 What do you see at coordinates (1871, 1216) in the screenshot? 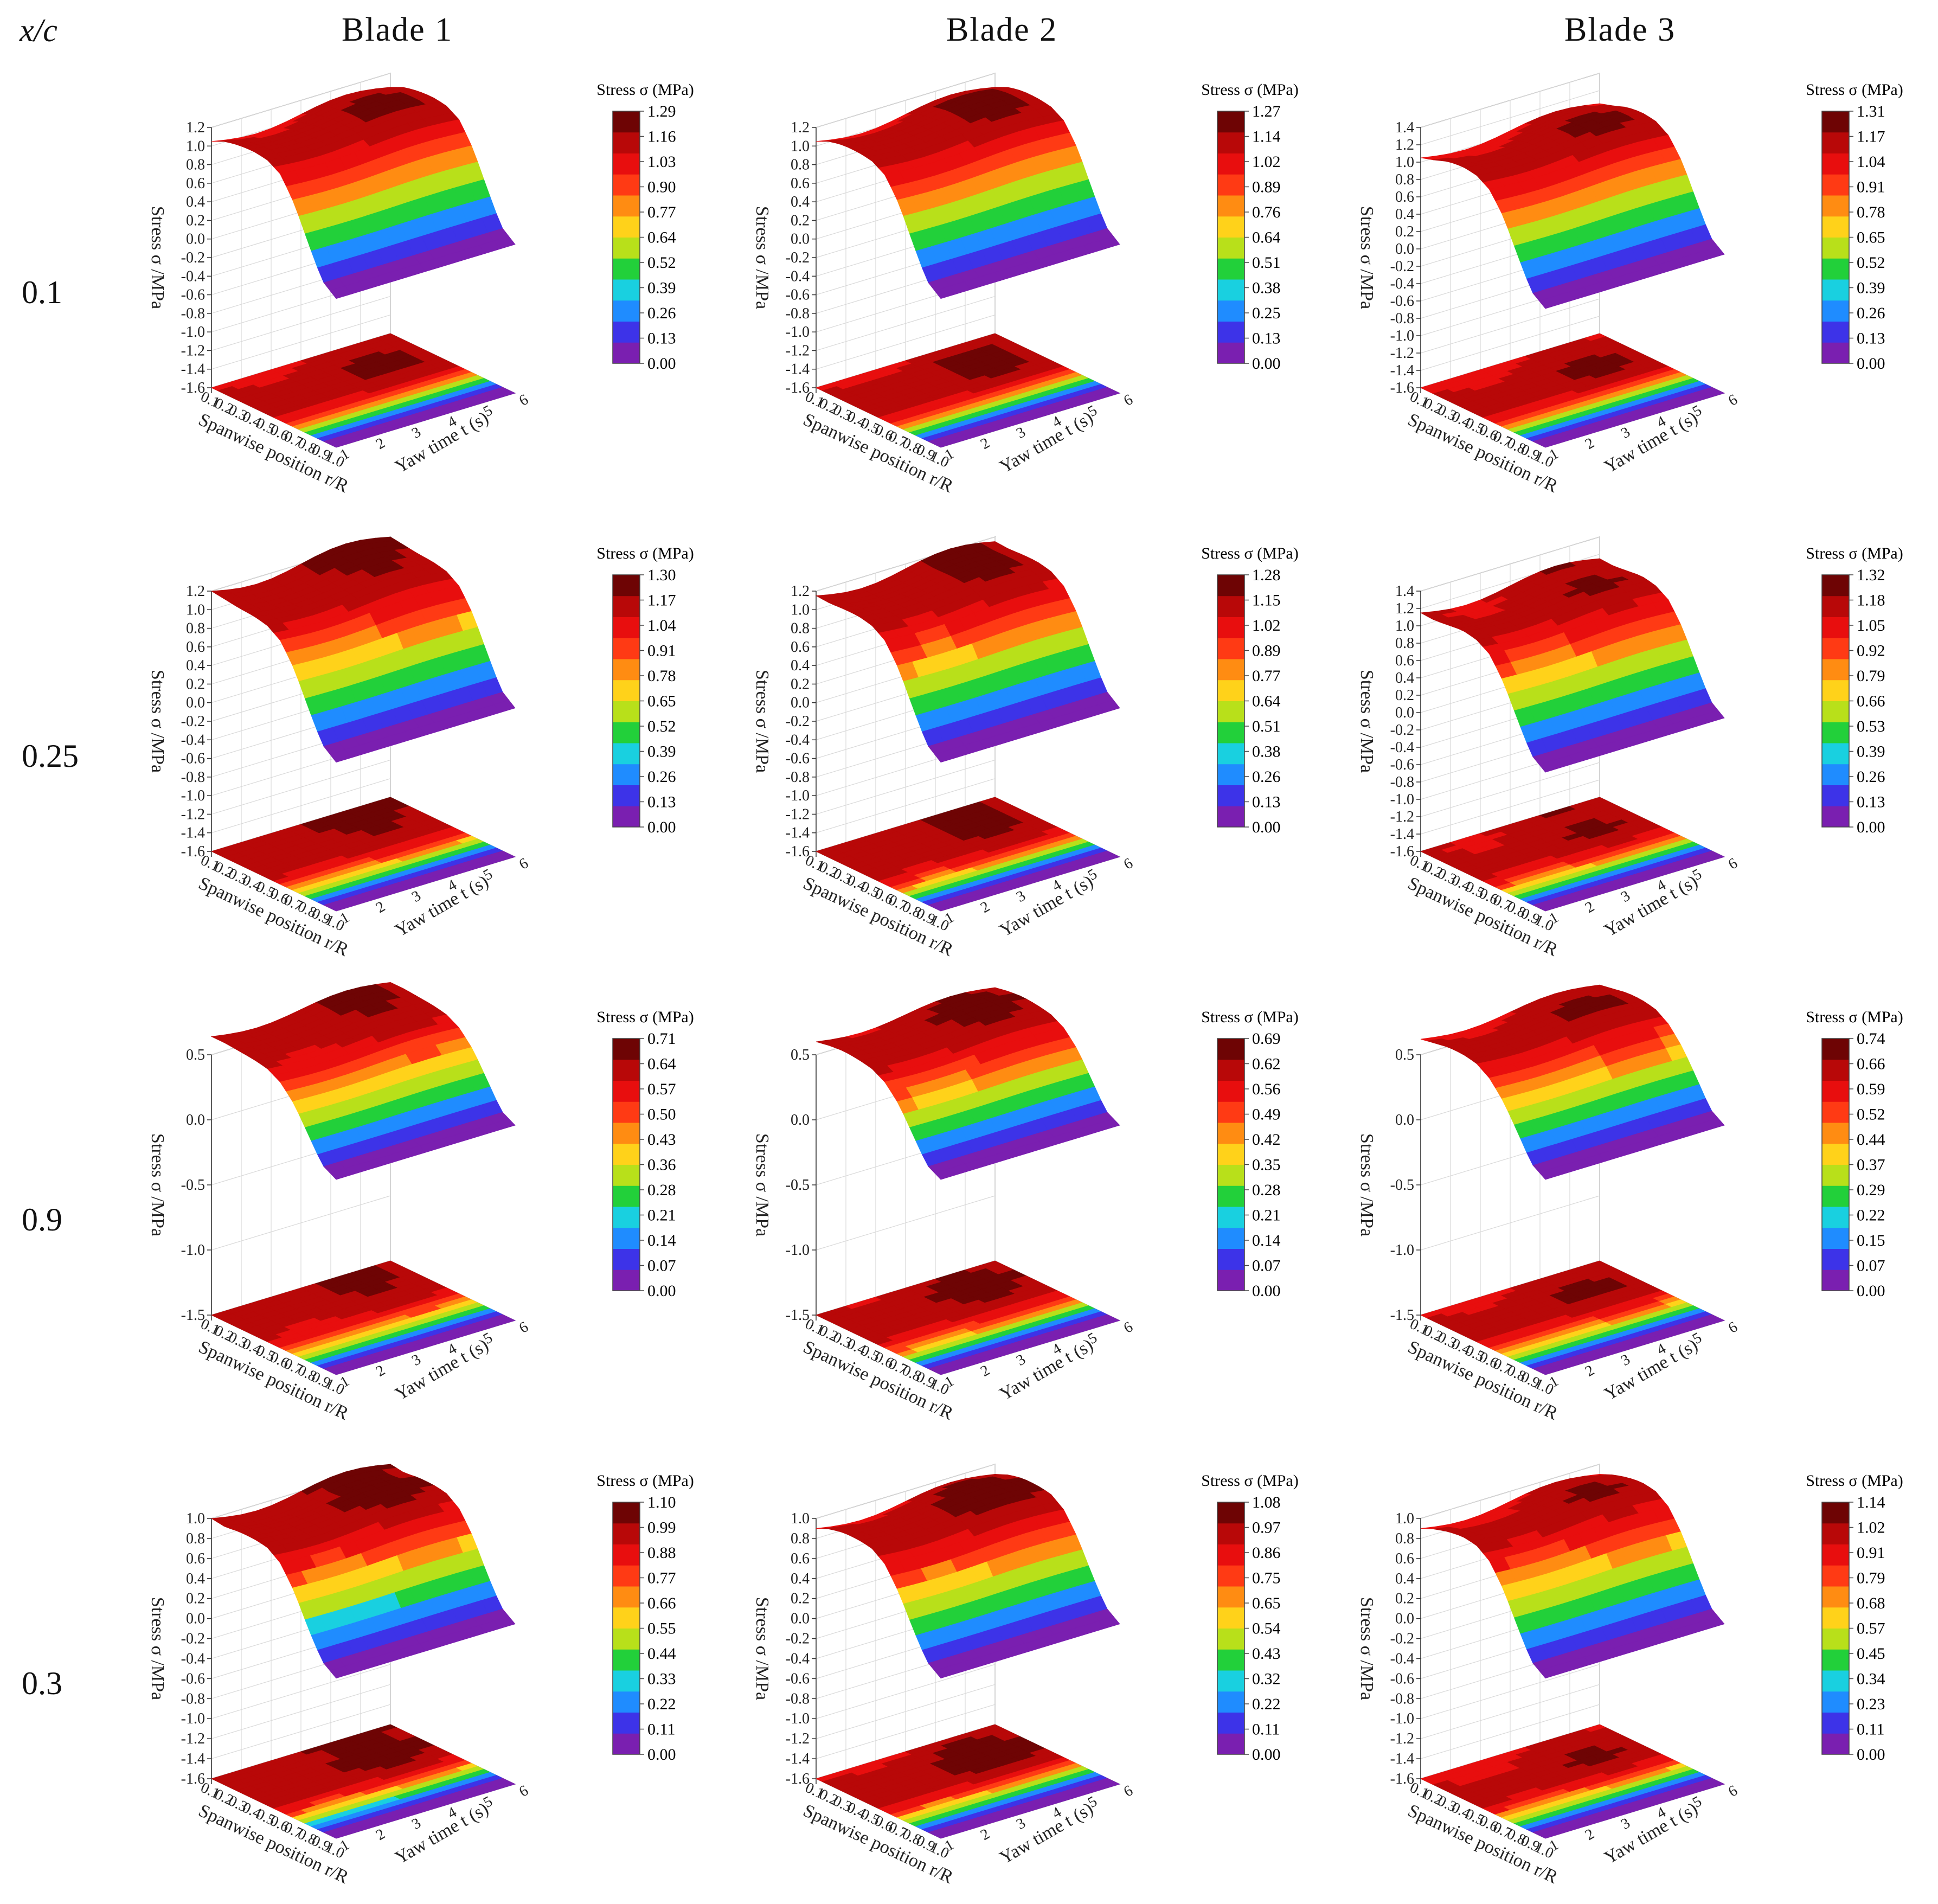
I see `colorbar-tick-label: 0.22` at bounding box center [1871, 1216].